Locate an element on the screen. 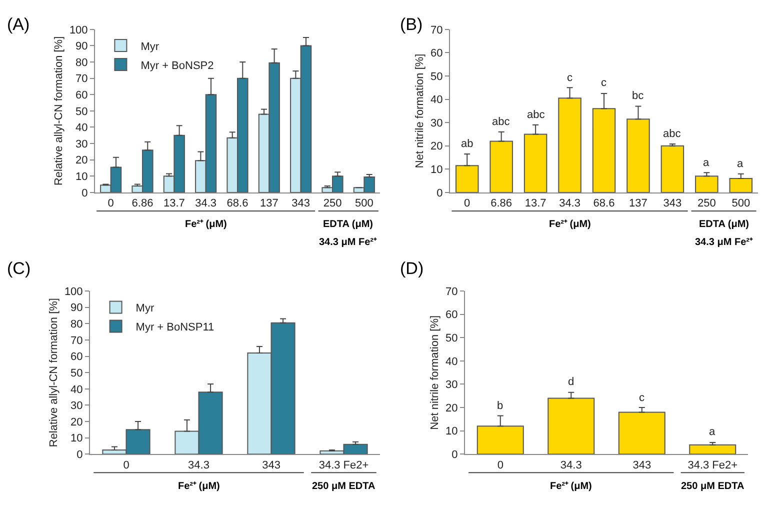 The image size is (763, 508). data-label: d is located at coordinates (571, 382).